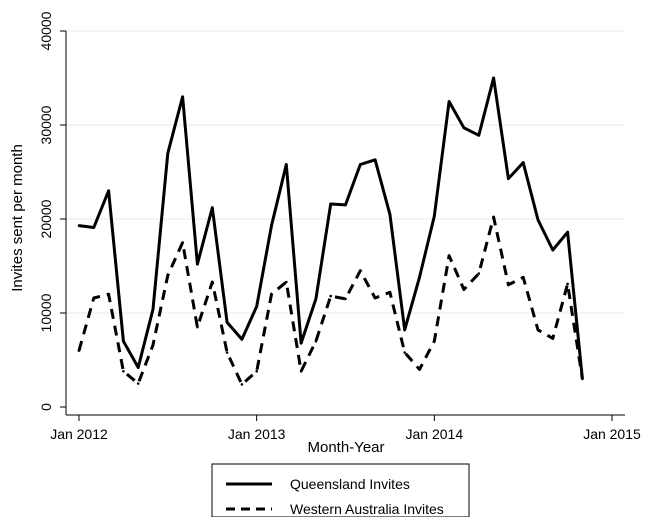  What do you see at coordinates (257, 434) in the screenshot?
I see `x-tick-label: Jan 2013` at bounding box center [257, 434].